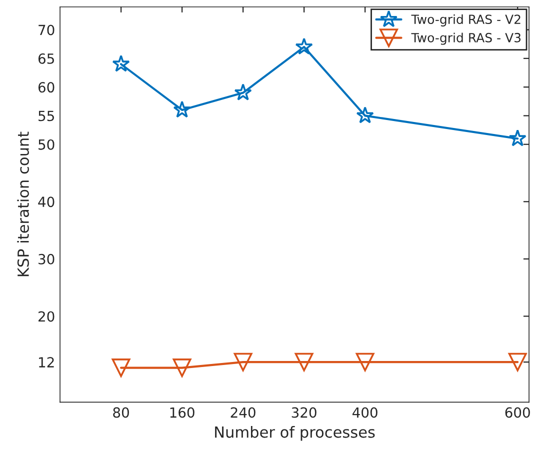 The width and height of the screenshot is (536, 457). I want to click on x-tick-label: 160, so click(182, 412).